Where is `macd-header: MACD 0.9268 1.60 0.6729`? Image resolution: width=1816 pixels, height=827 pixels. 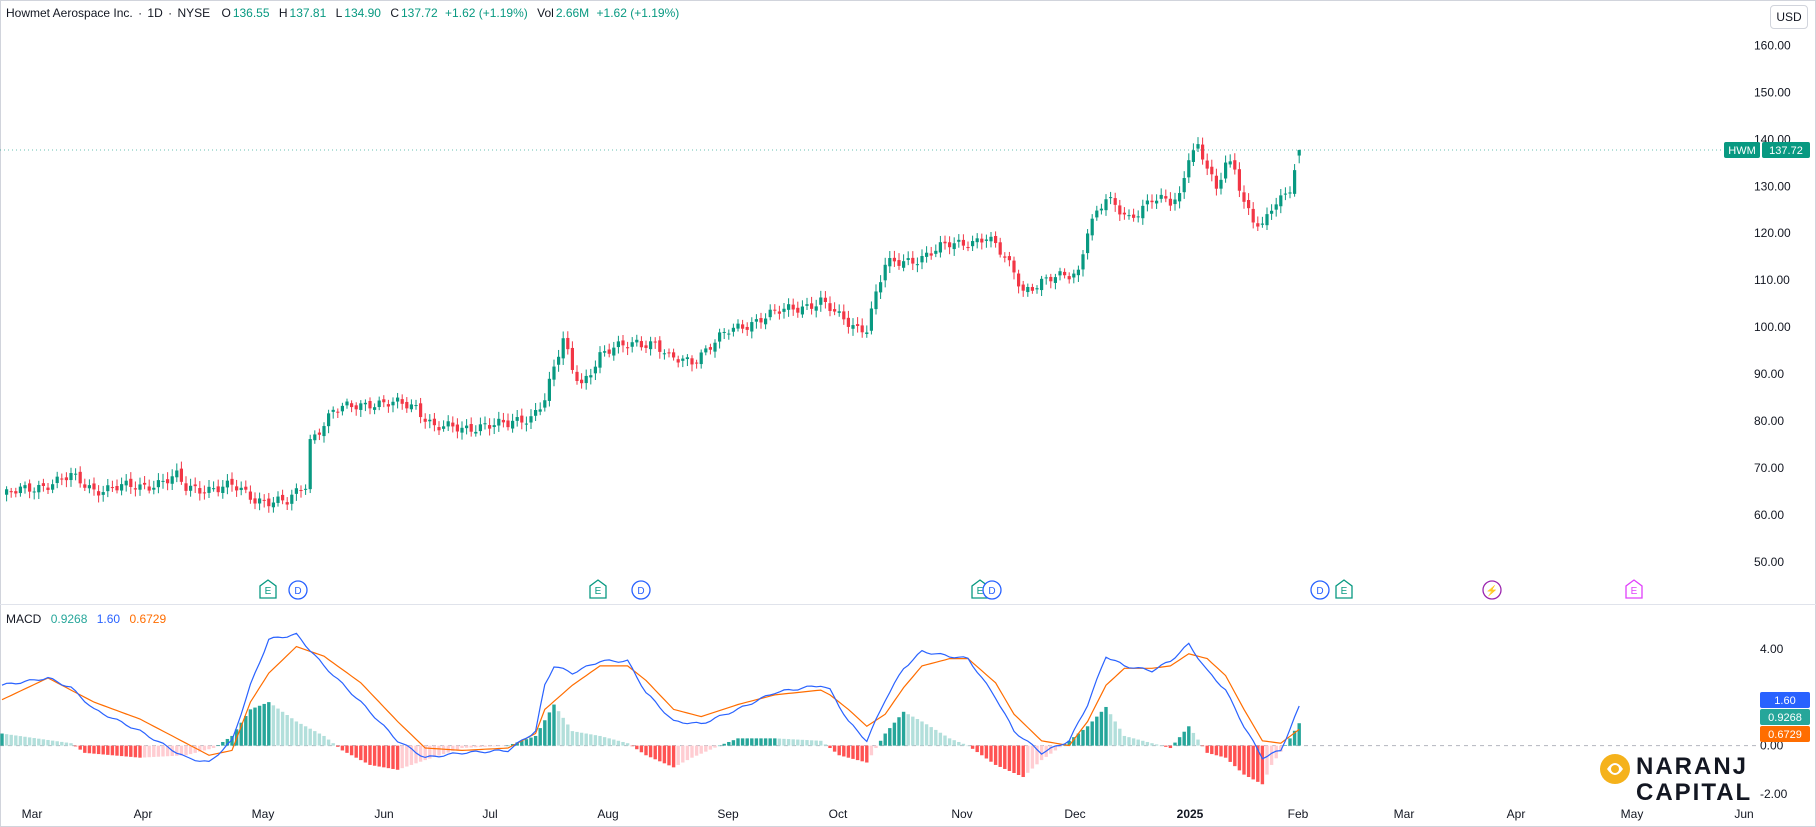
macd-header: MACD 0.9268 1.60 0.6729 is located at coordinates (86, 619).